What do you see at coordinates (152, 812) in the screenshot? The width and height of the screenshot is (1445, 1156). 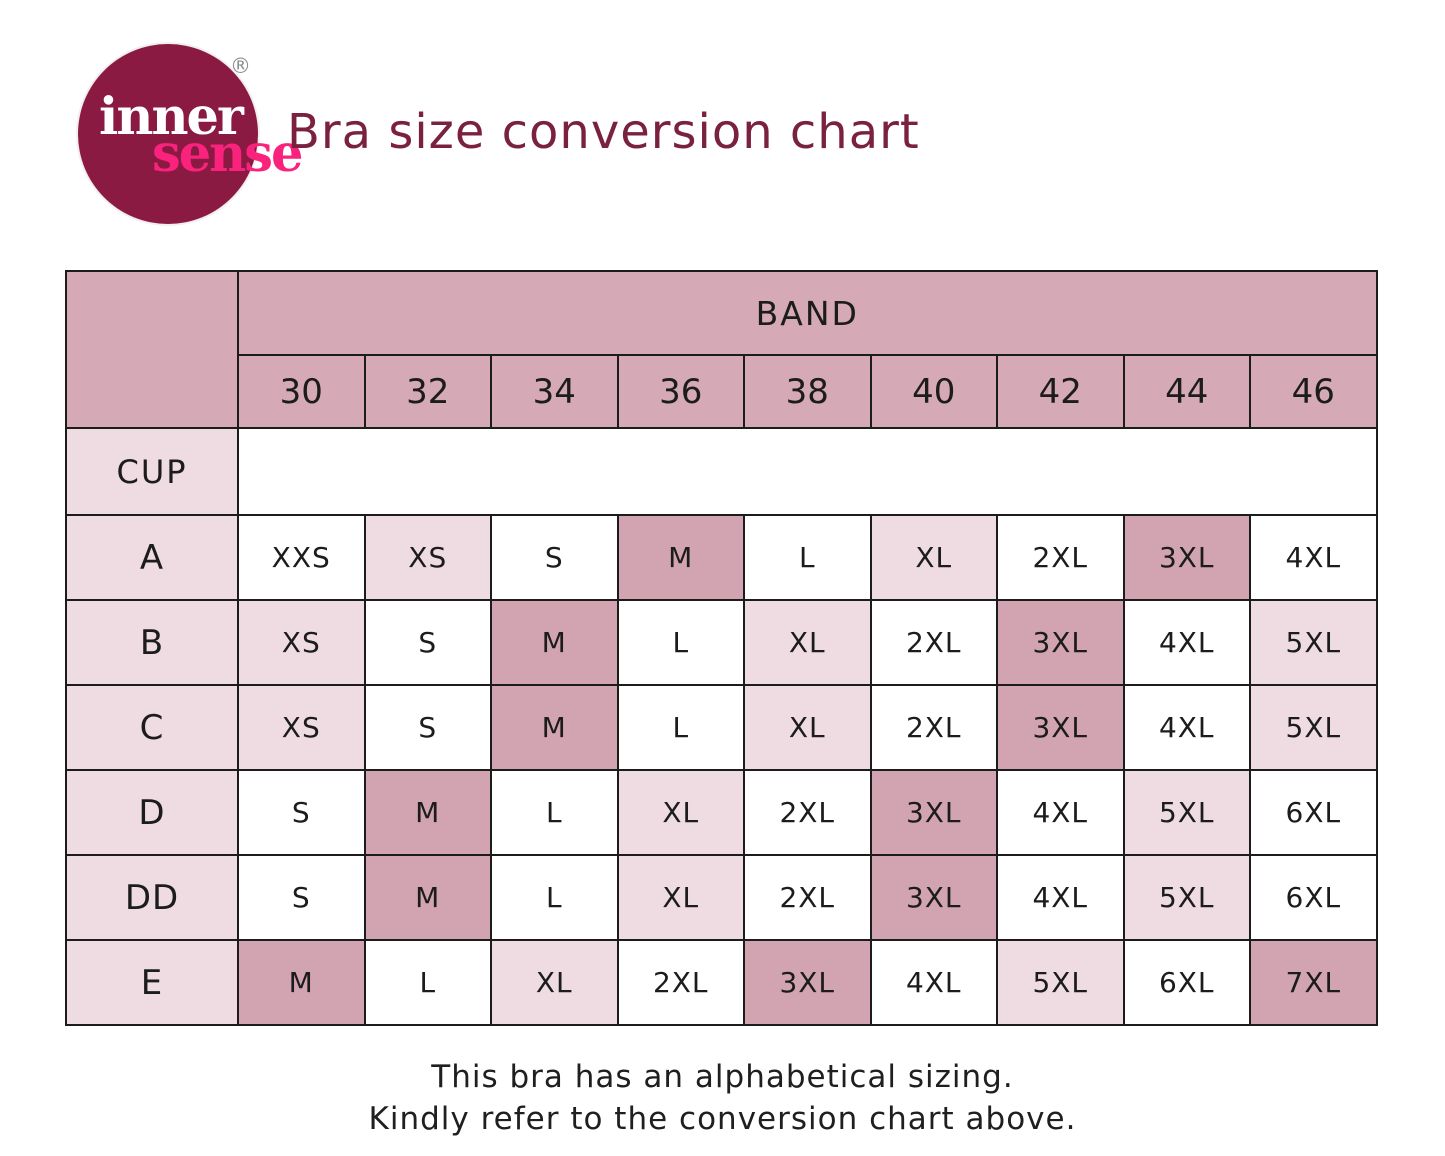 I see `cup-label-cell: D` at bounding box center [152, 812].